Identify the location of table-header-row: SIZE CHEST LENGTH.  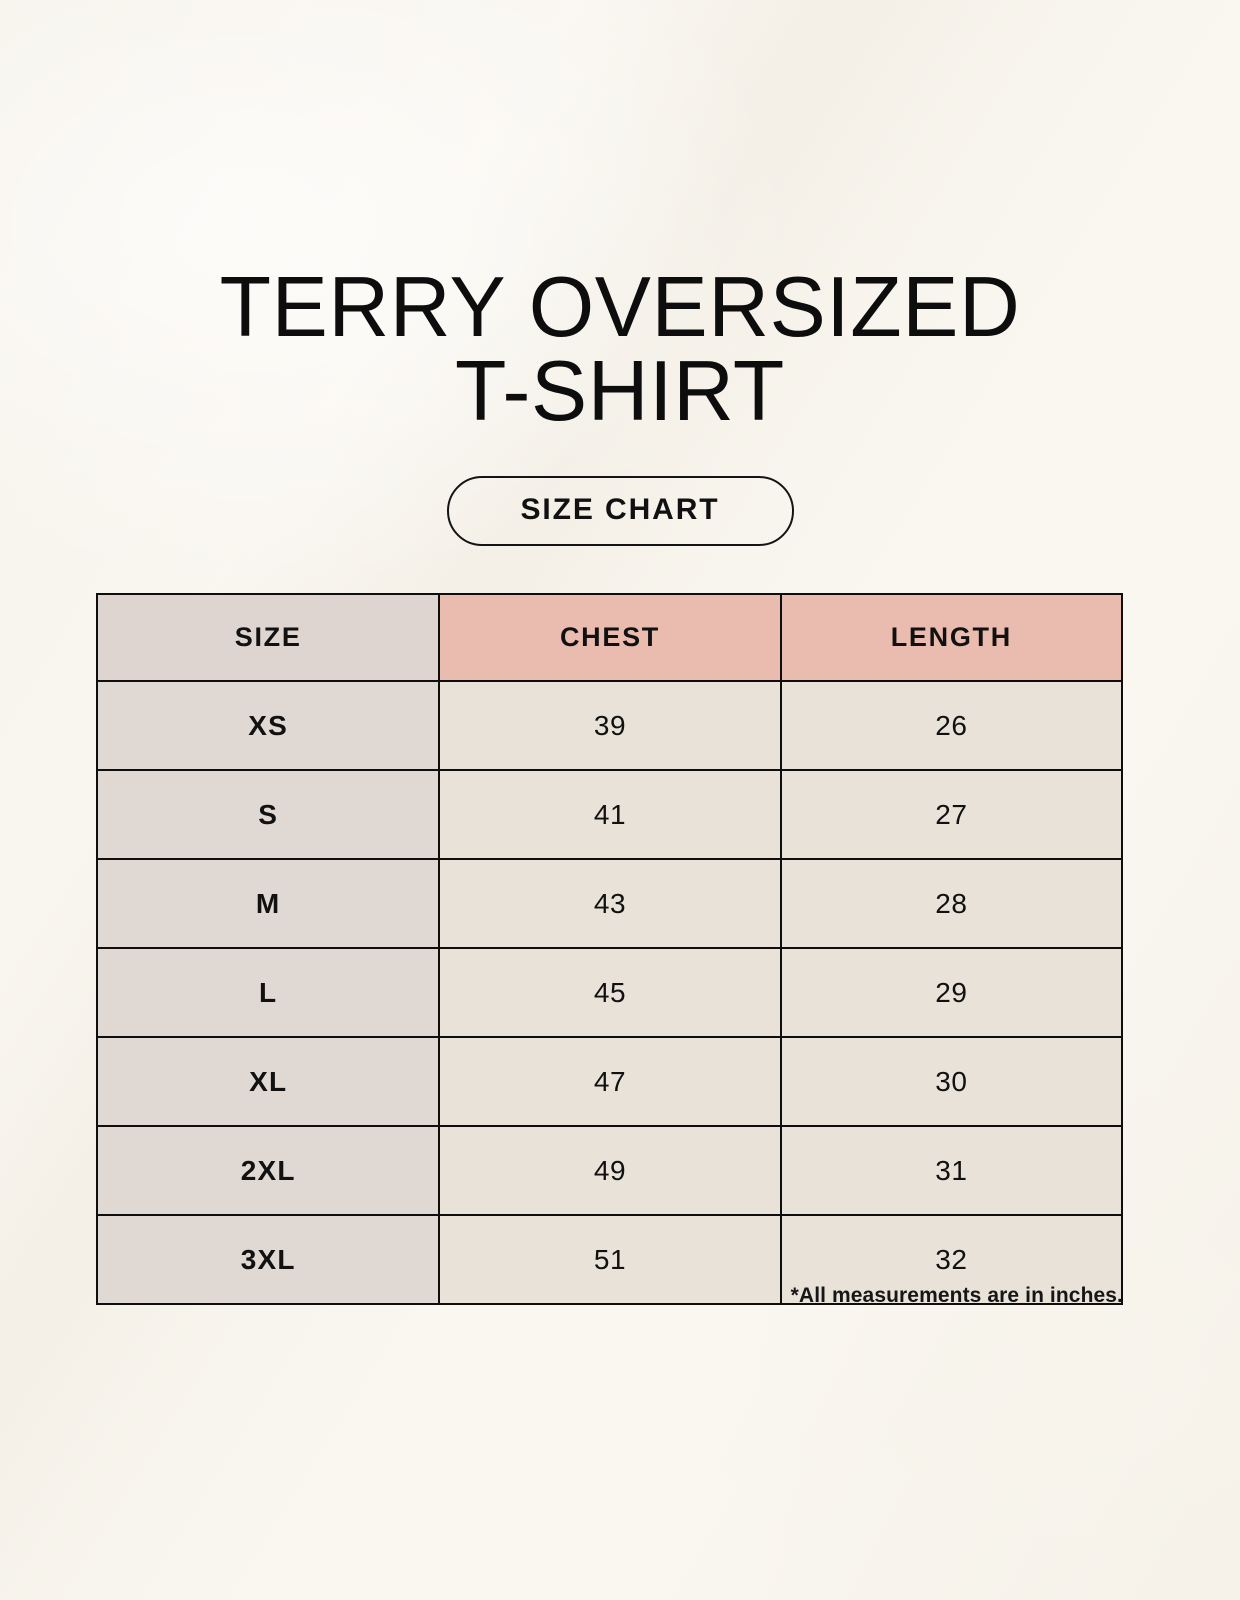
(609, 637).